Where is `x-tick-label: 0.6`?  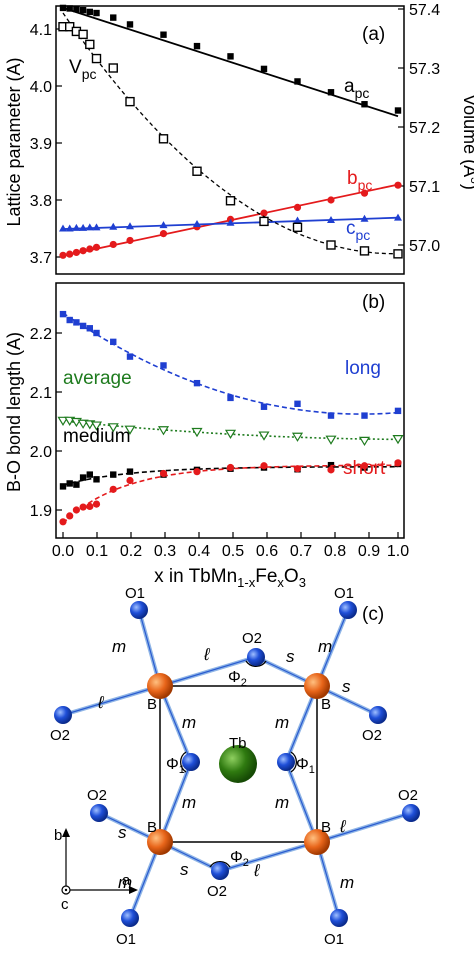 x-tick-label: 0.6 is located at coordinates (267, 551).